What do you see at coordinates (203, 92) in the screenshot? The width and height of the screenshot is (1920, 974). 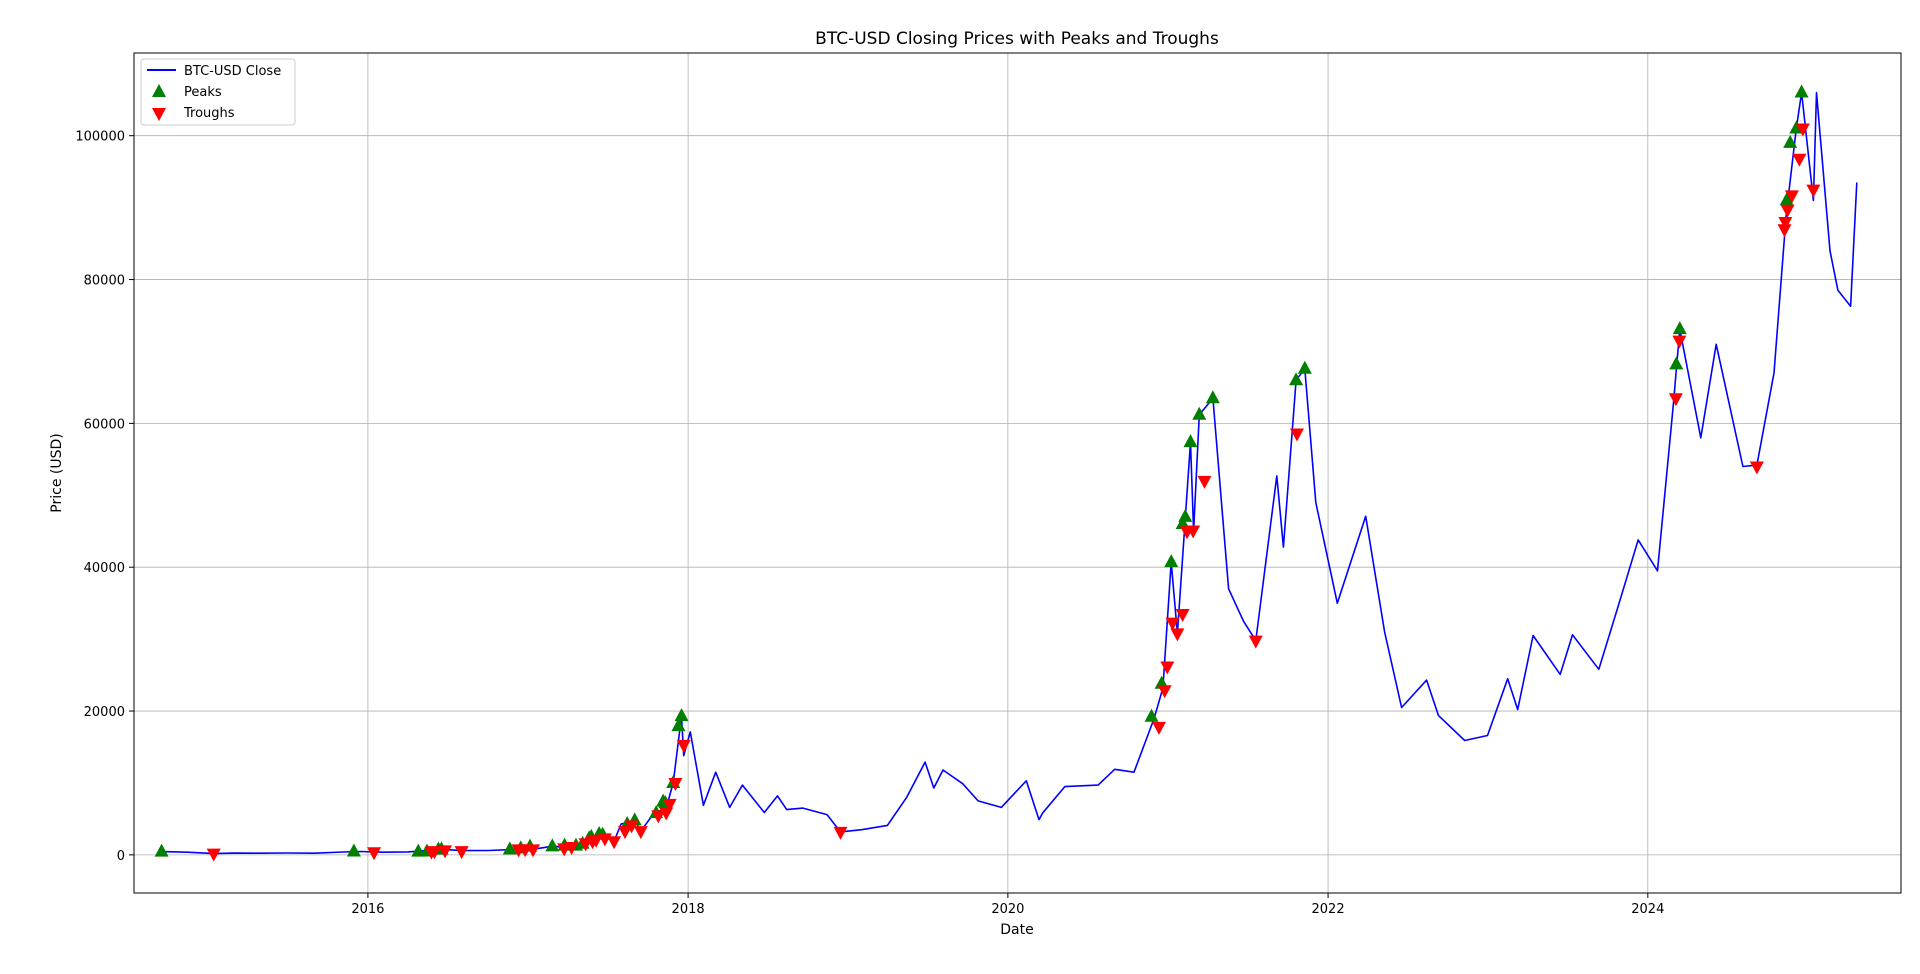 I see `legend-label-peaks: Peaks` at bounding box center [203, 92].